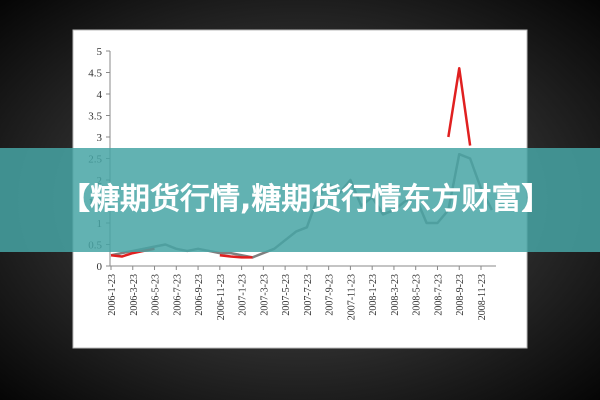 Image resolution: width=600 pixels, height=400 pixels. I want to click on x-tick-label: 2007-5-23, so click(286, 295).